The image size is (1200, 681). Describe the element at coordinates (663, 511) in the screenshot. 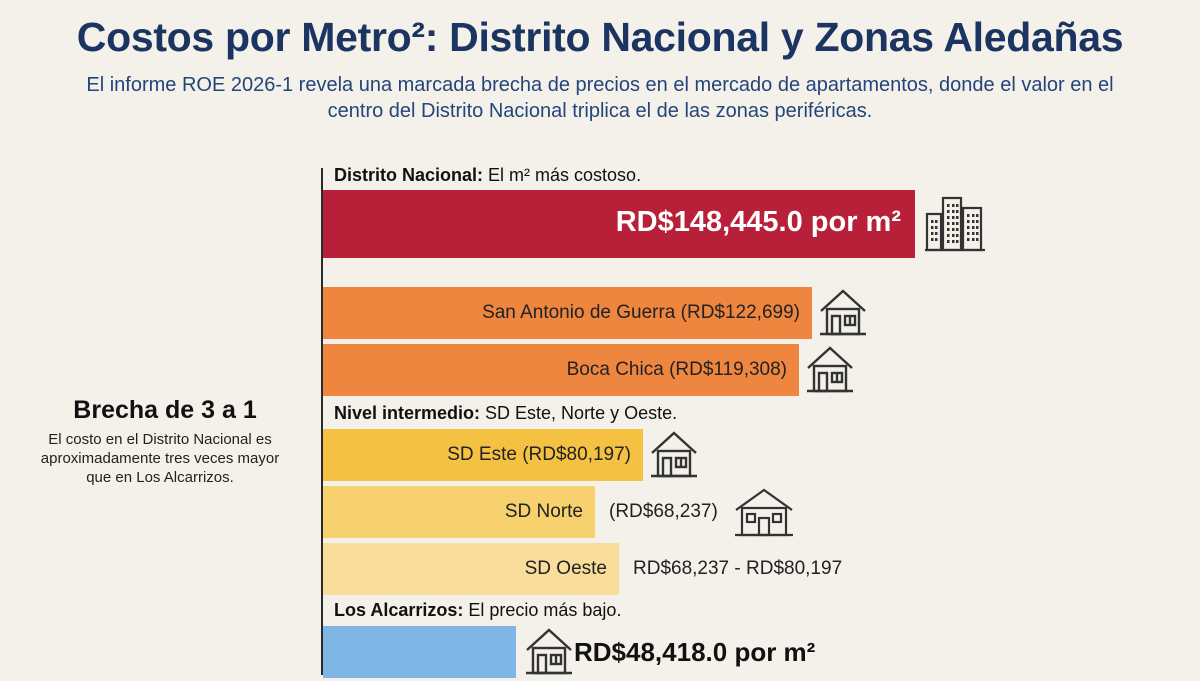

I see `bar-value-label: (RD$68,237)` at that location.